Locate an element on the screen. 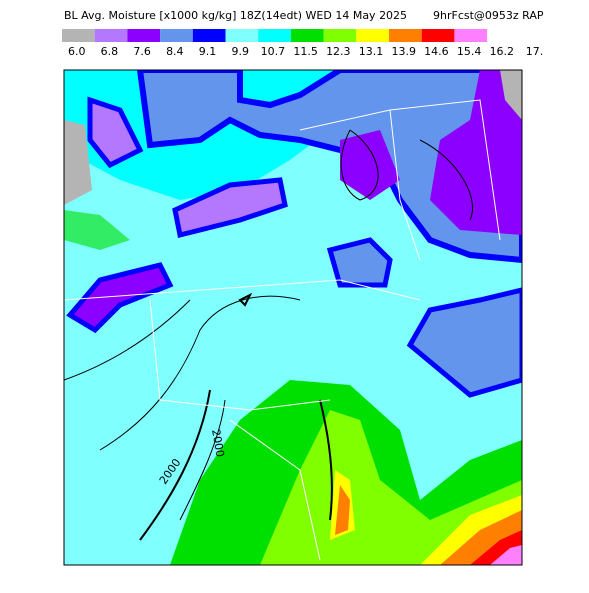 The image size is (589, 593). colorbar-label: 15.4 is located at coordinates (469, 51).